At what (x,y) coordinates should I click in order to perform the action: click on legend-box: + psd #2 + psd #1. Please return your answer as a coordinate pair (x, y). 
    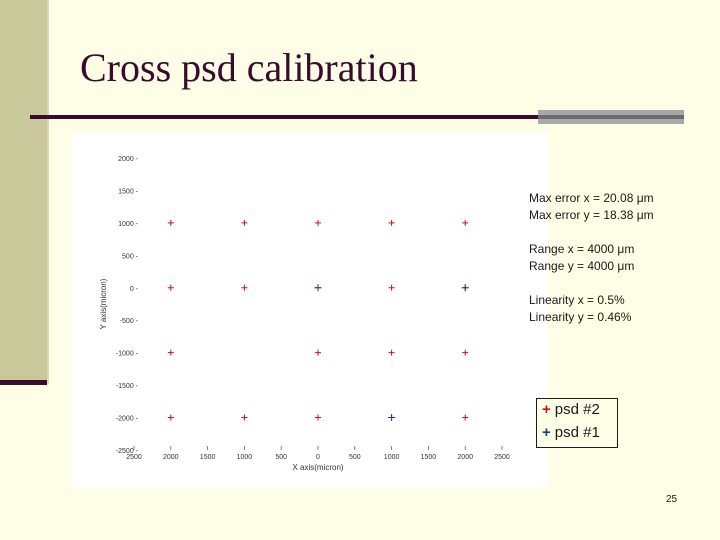
    Looking at the image, I should click on (577, 423).